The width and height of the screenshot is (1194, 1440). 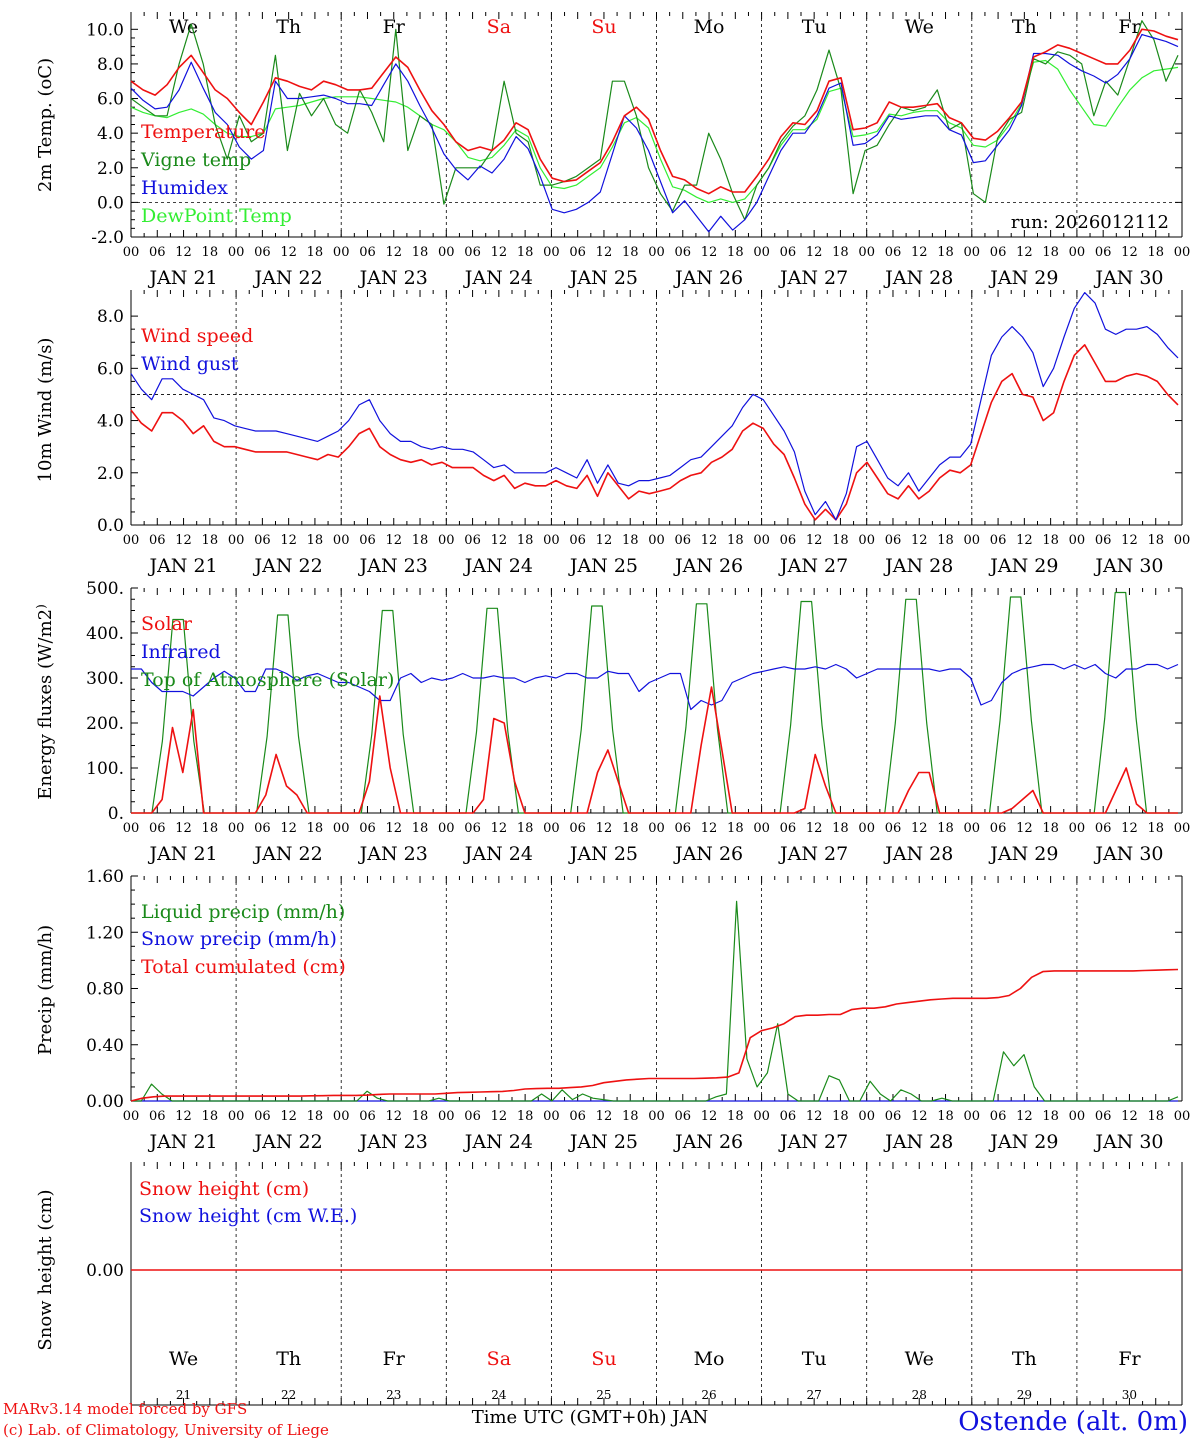 What do you see at coordinates (105, 1046) in the screenshot?
I see `y-tick-label: 0.40` at bounding box center [105, 1046].